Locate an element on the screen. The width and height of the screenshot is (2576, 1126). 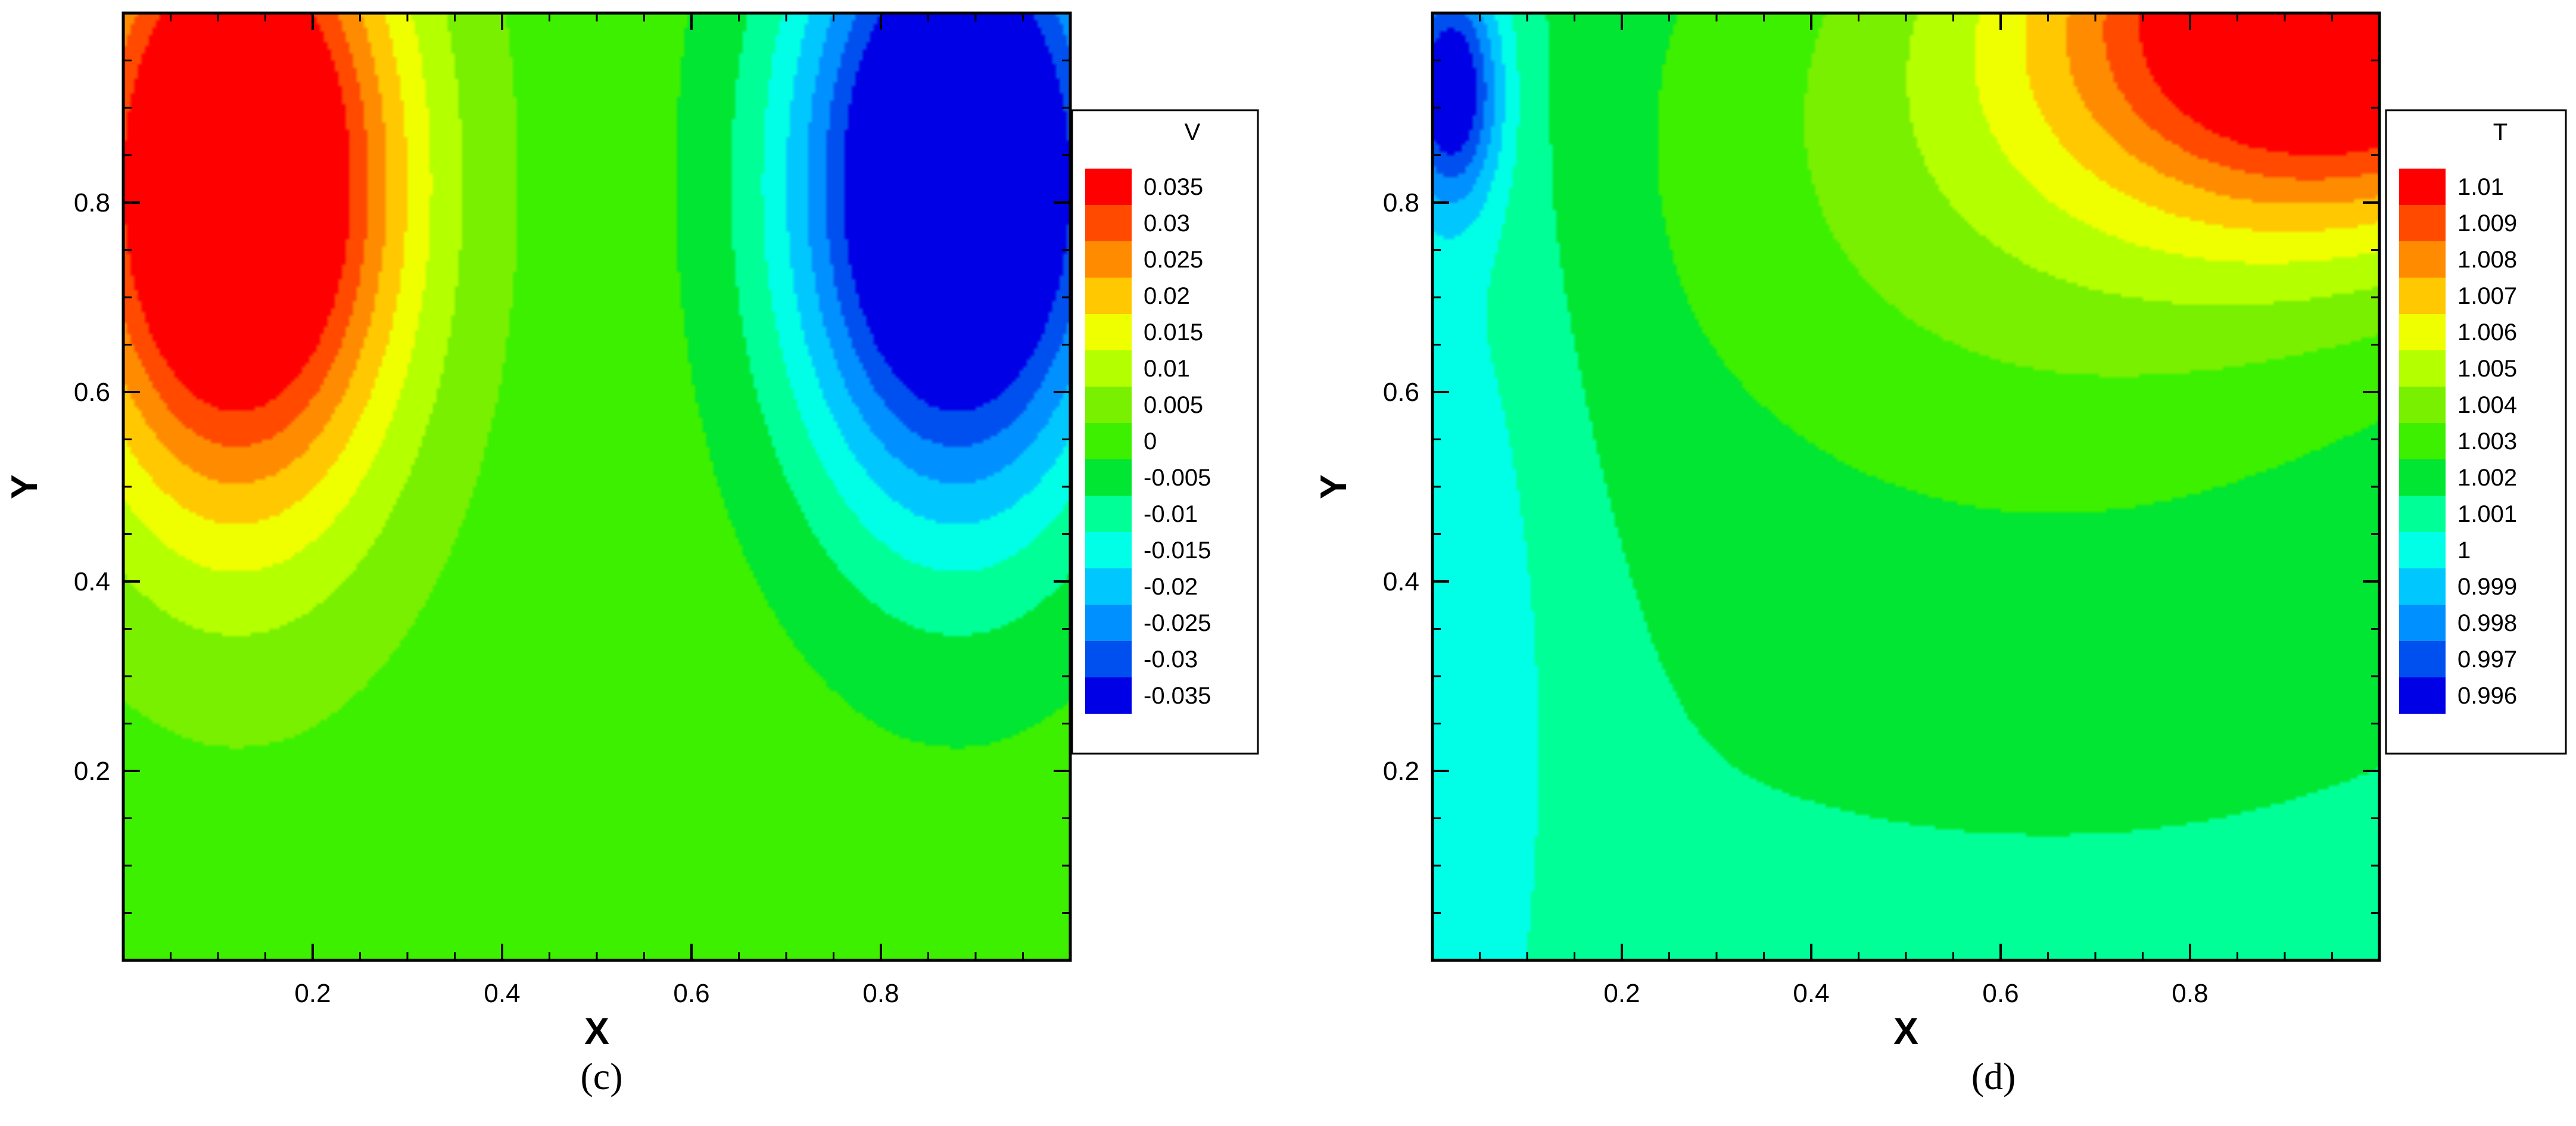
legend-label: -0.035 is located at coordinates (1177, 696).